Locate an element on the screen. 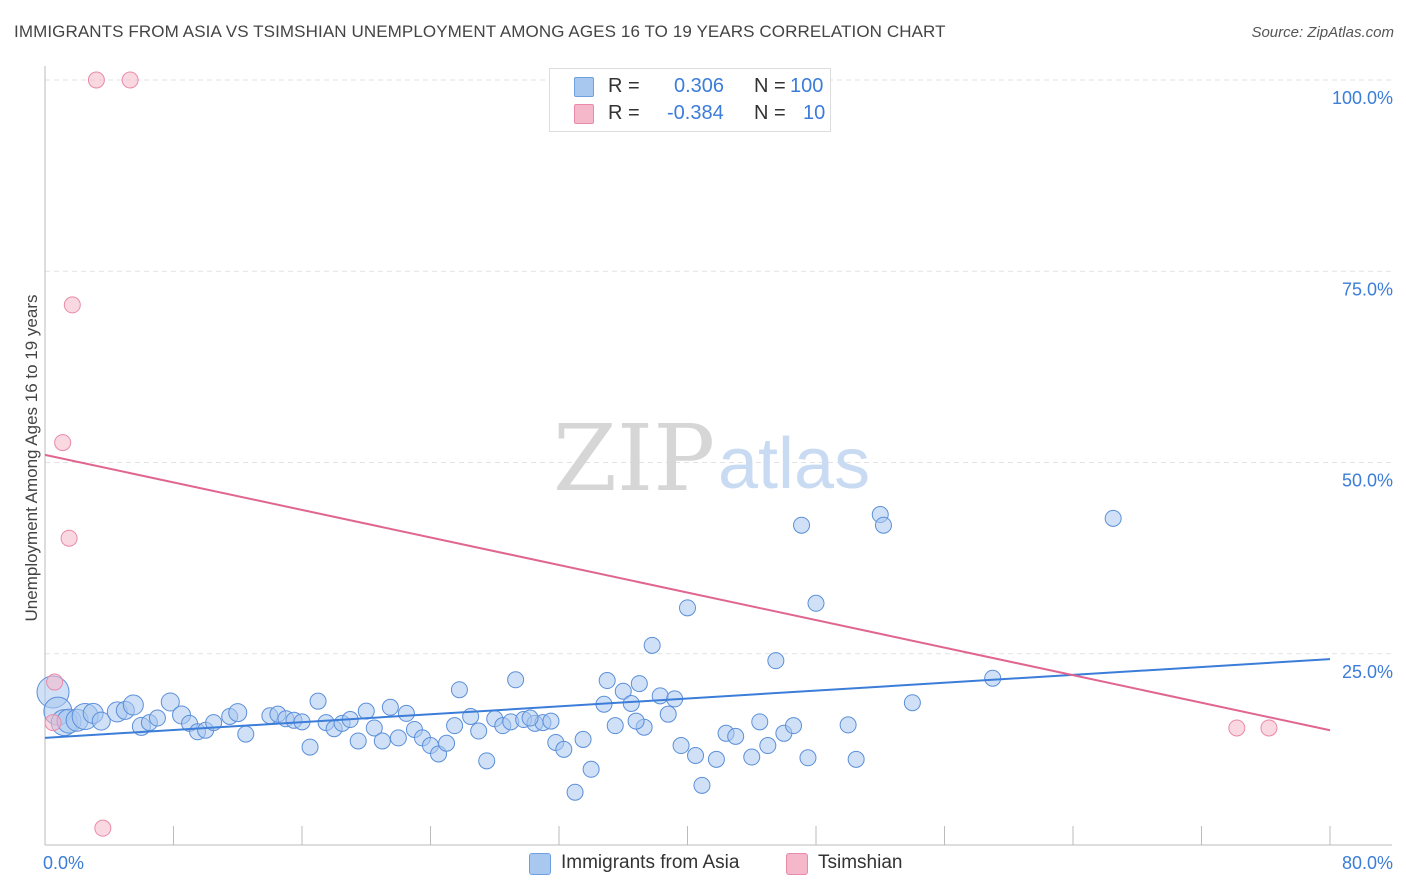 The height and width of the screenshot is (892, 1406). source-label: Source: ZipAtlas.com is located at coordinates (1322, 32).